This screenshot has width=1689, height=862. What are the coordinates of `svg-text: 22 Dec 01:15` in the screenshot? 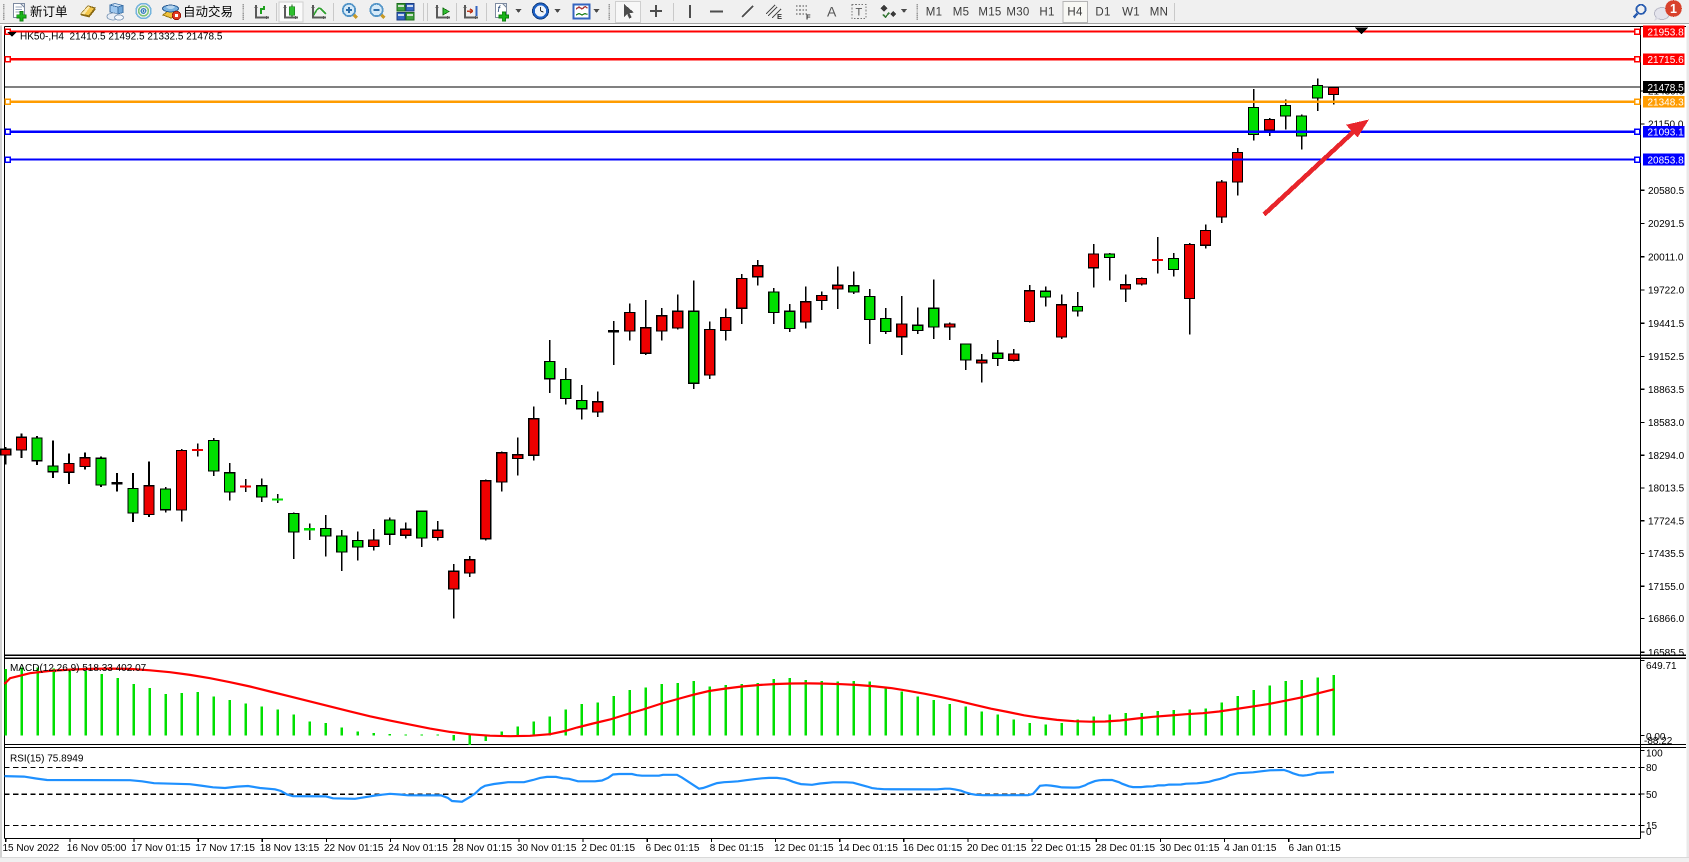 It's located at (1061, 848).